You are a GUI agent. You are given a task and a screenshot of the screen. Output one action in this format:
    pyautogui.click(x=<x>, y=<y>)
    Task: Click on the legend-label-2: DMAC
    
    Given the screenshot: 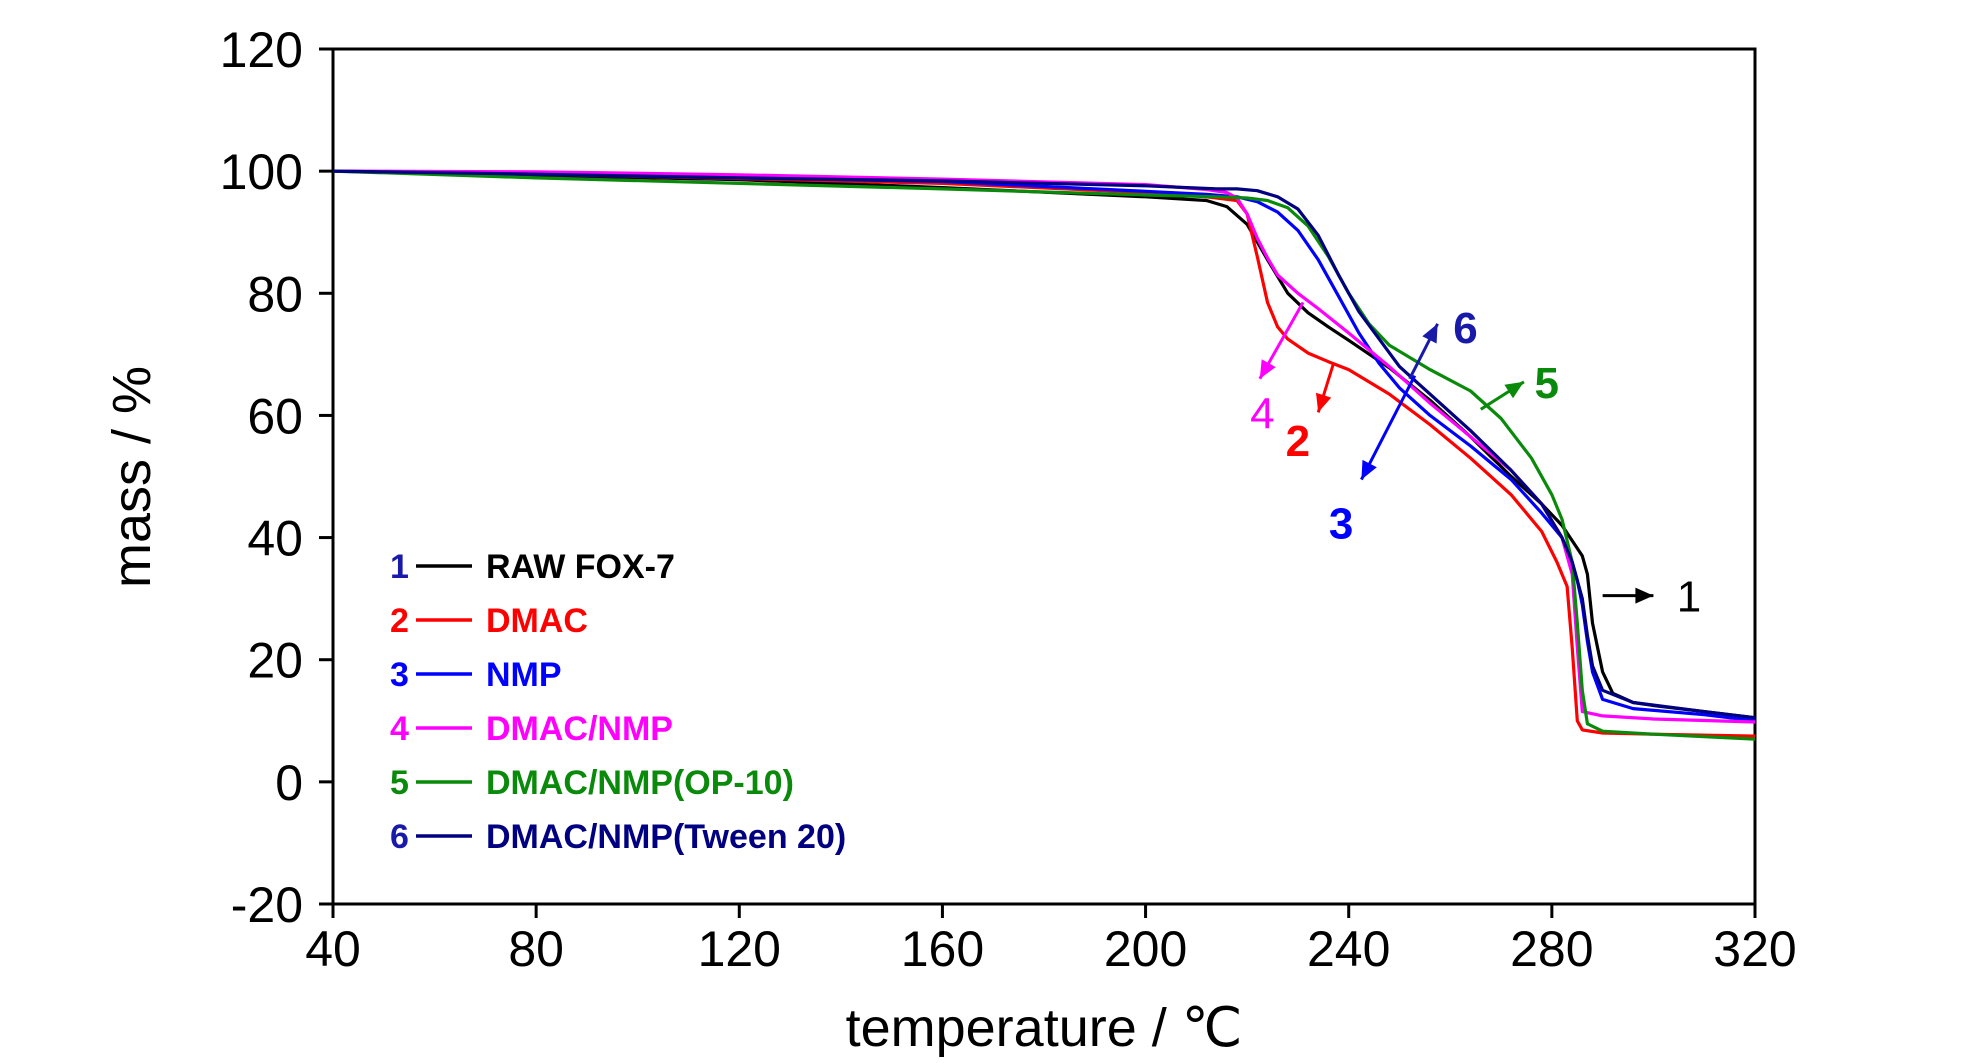 What is the action you would take?
    pyautogui.click(x=537, y=621)
    